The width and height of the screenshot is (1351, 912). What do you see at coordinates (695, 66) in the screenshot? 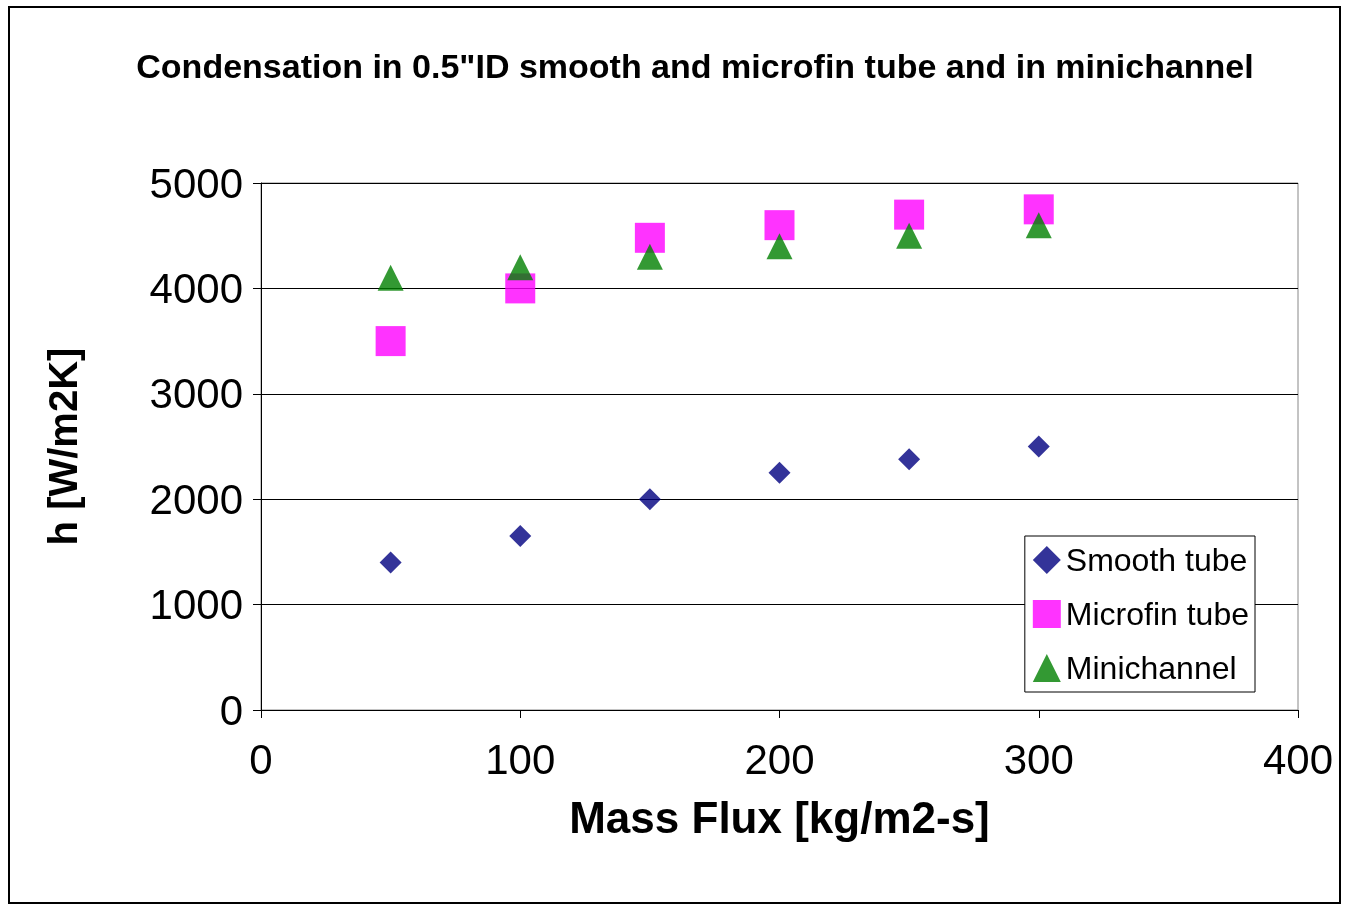
I see `chart-title: Condensation in 0.5"ID smooth and microfin tube and in minichannel` at bounding box center [695, 66].